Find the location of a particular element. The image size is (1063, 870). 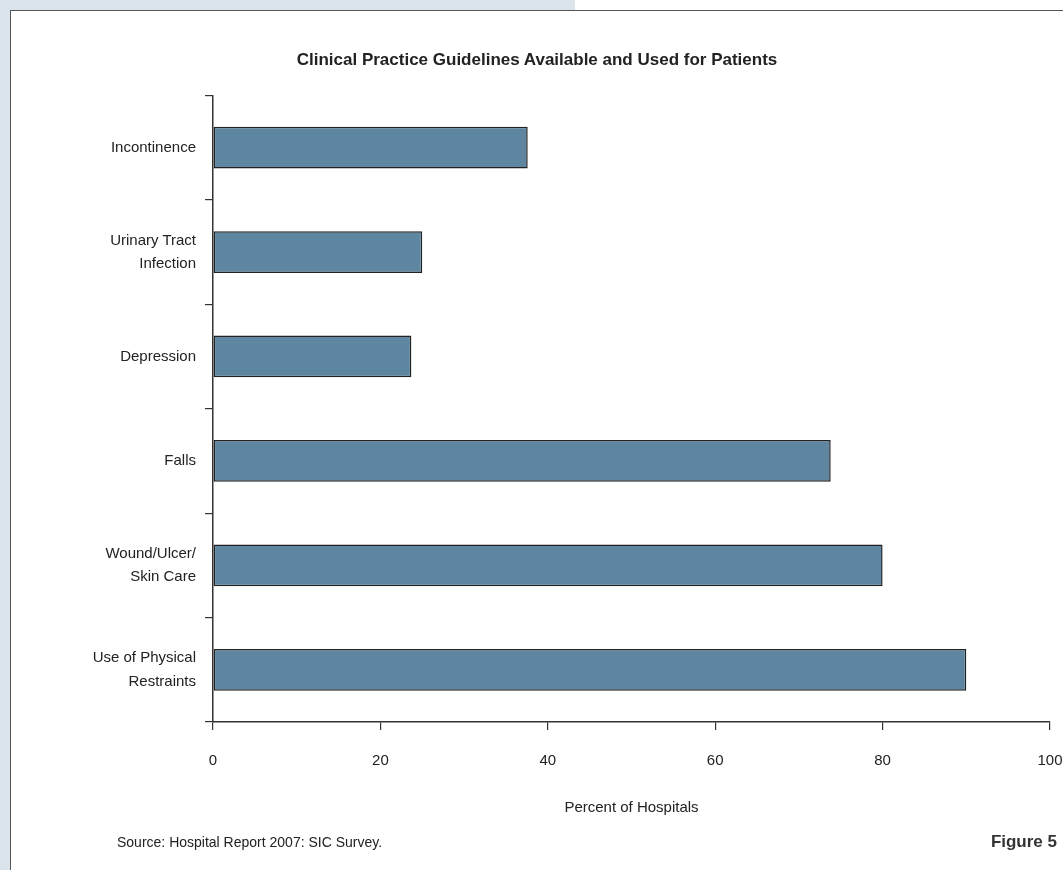

x-tick-label: 20 is located at coordinates (380, 760).